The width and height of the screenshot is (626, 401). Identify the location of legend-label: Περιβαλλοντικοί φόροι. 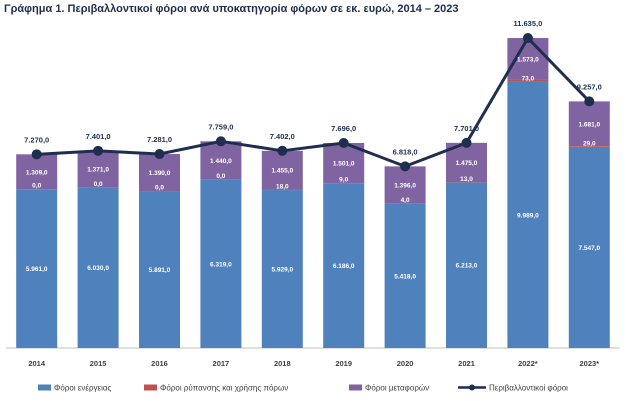
(528, 388).